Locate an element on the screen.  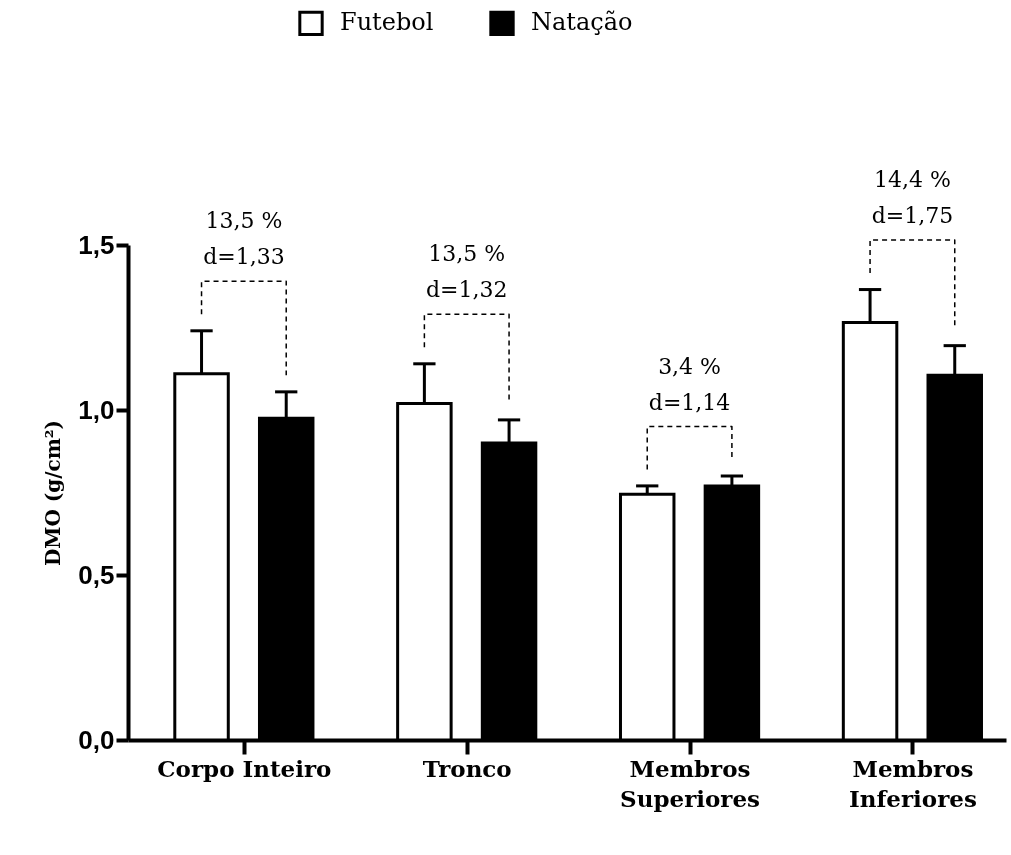
annotation: 13,5 % d=1,33 is located at coordinates (244, 239).